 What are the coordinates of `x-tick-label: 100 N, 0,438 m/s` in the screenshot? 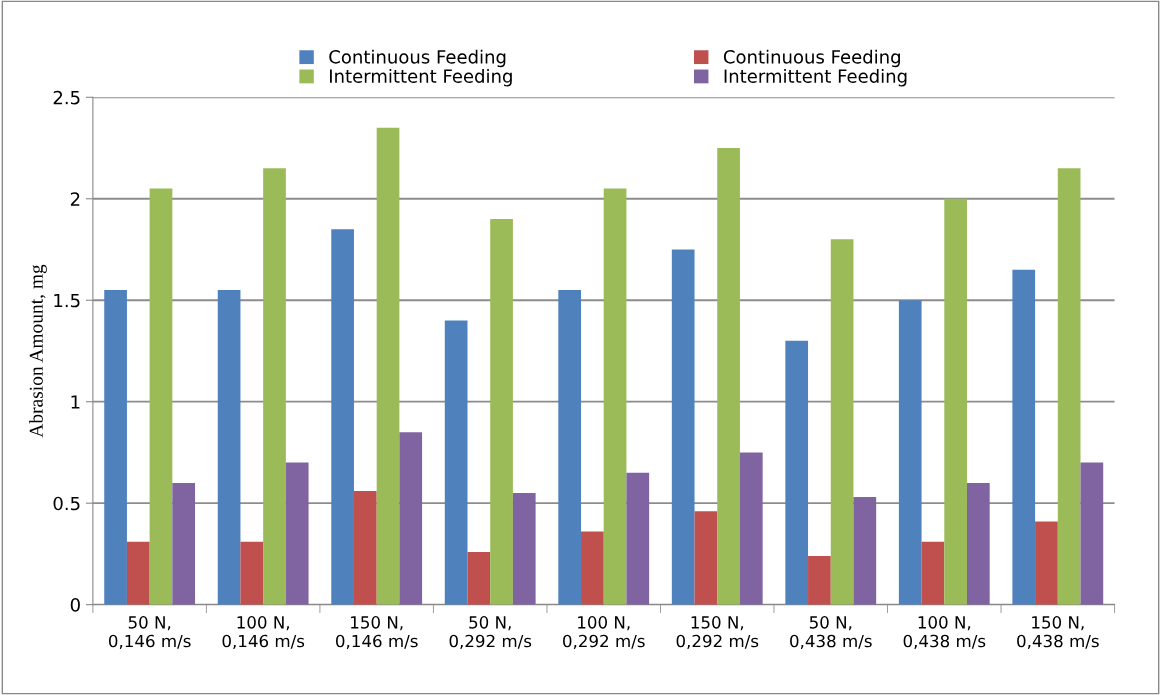 It's located at (944, 633).